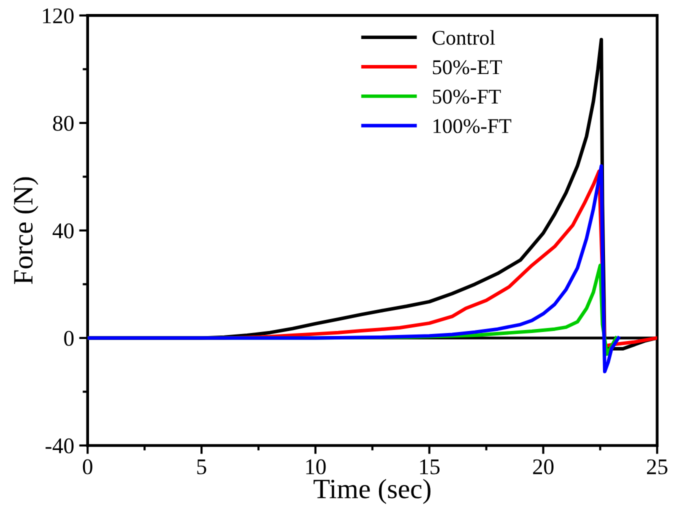 The image size is (674, 515). I want to click on y-tick-label: 40, so click(63, 230).